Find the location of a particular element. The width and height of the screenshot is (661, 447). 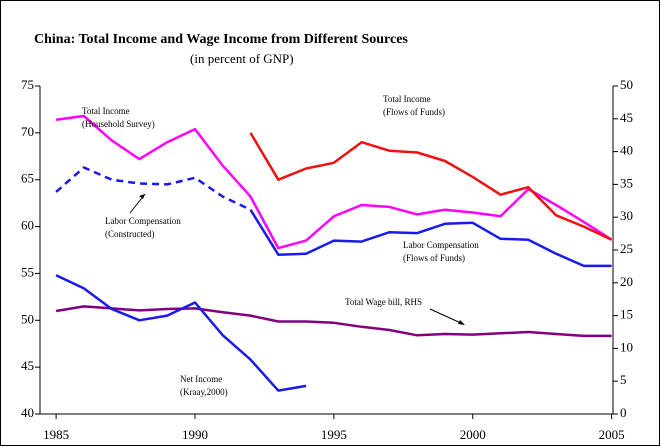

series-label: Total Wage bill, RHS is located at coordinates (383, 302).